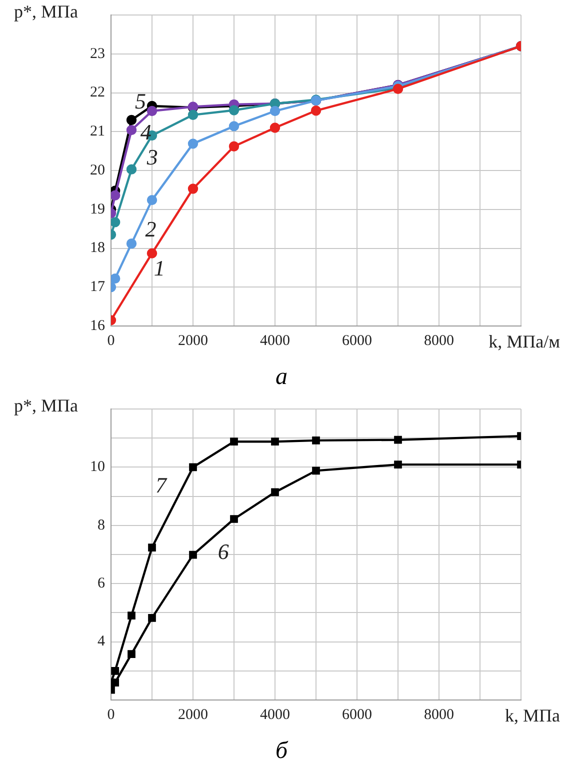 The image size is (563, 782). I want to click on y-tick-label: 17, so click(98, 287).